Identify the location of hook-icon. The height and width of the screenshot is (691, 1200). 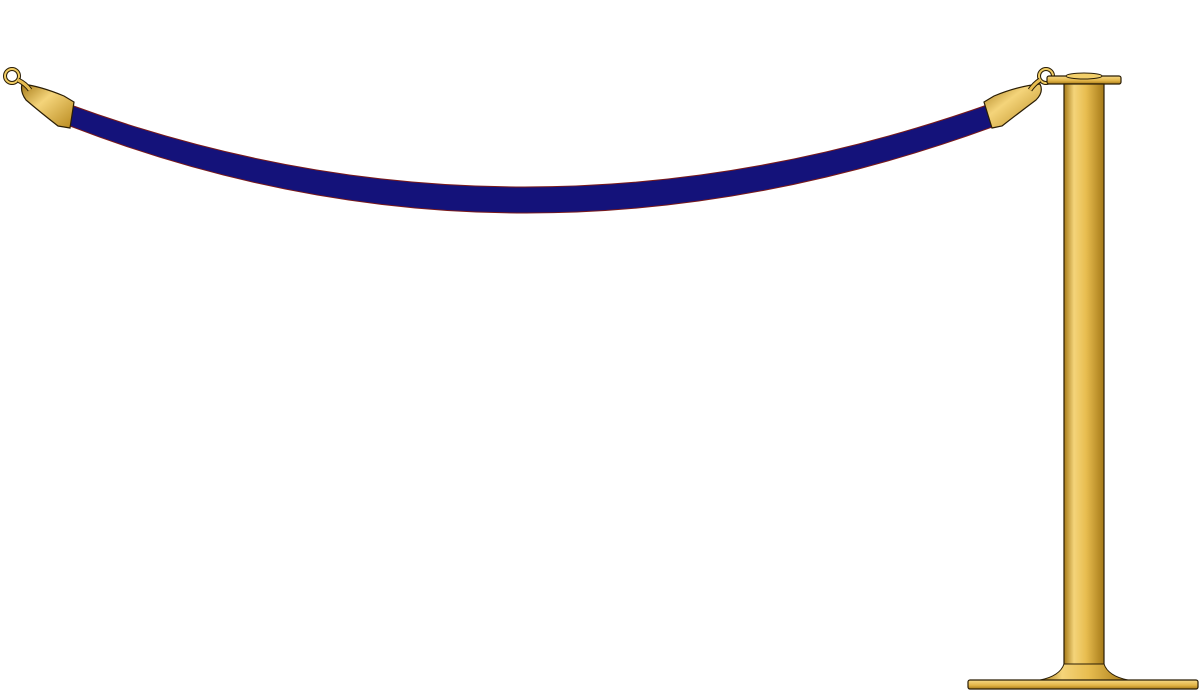
(18, 79).